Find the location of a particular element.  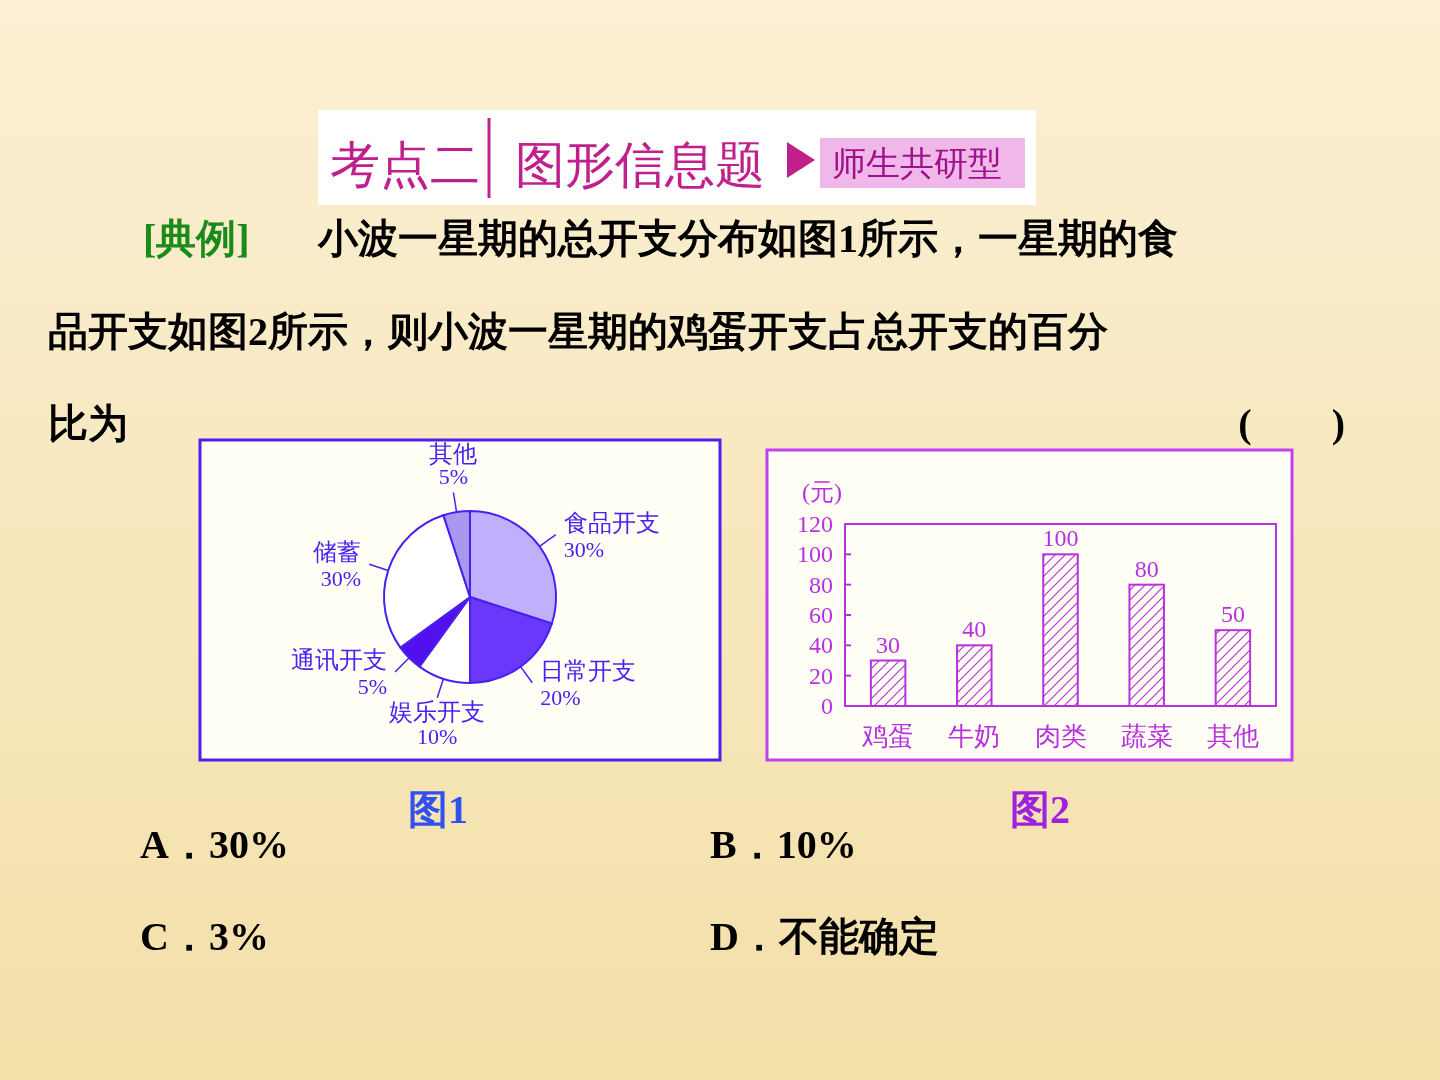

slice-label: 娱乐开支 is located at coordinates (437, 711).